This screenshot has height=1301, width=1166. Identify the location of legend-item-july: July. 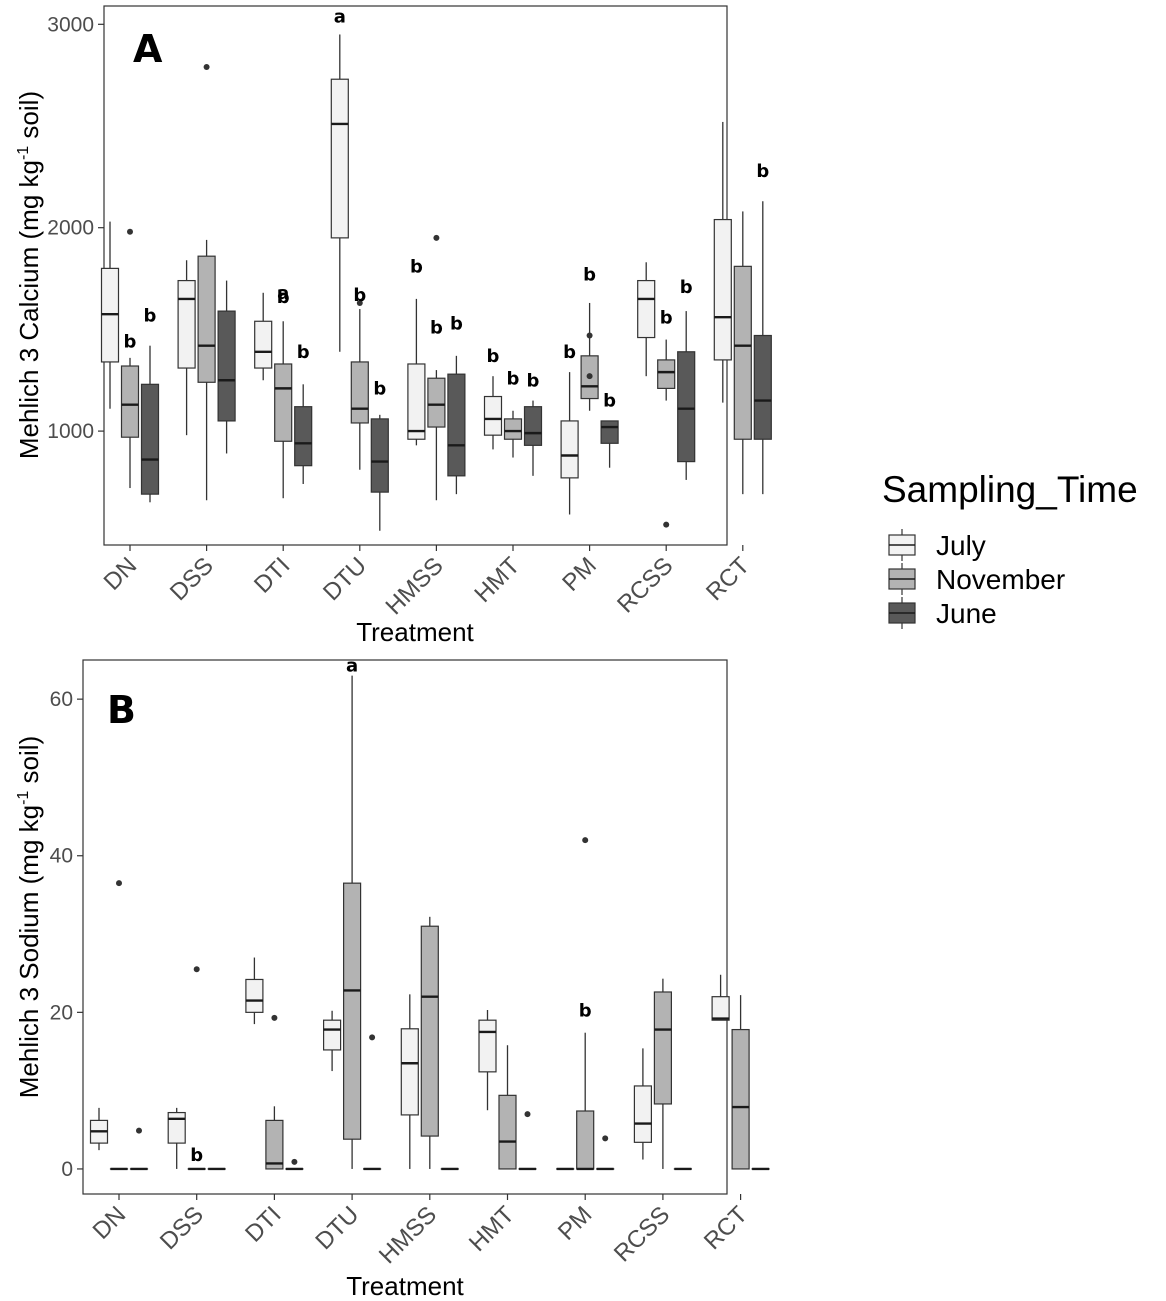
(937, 545).